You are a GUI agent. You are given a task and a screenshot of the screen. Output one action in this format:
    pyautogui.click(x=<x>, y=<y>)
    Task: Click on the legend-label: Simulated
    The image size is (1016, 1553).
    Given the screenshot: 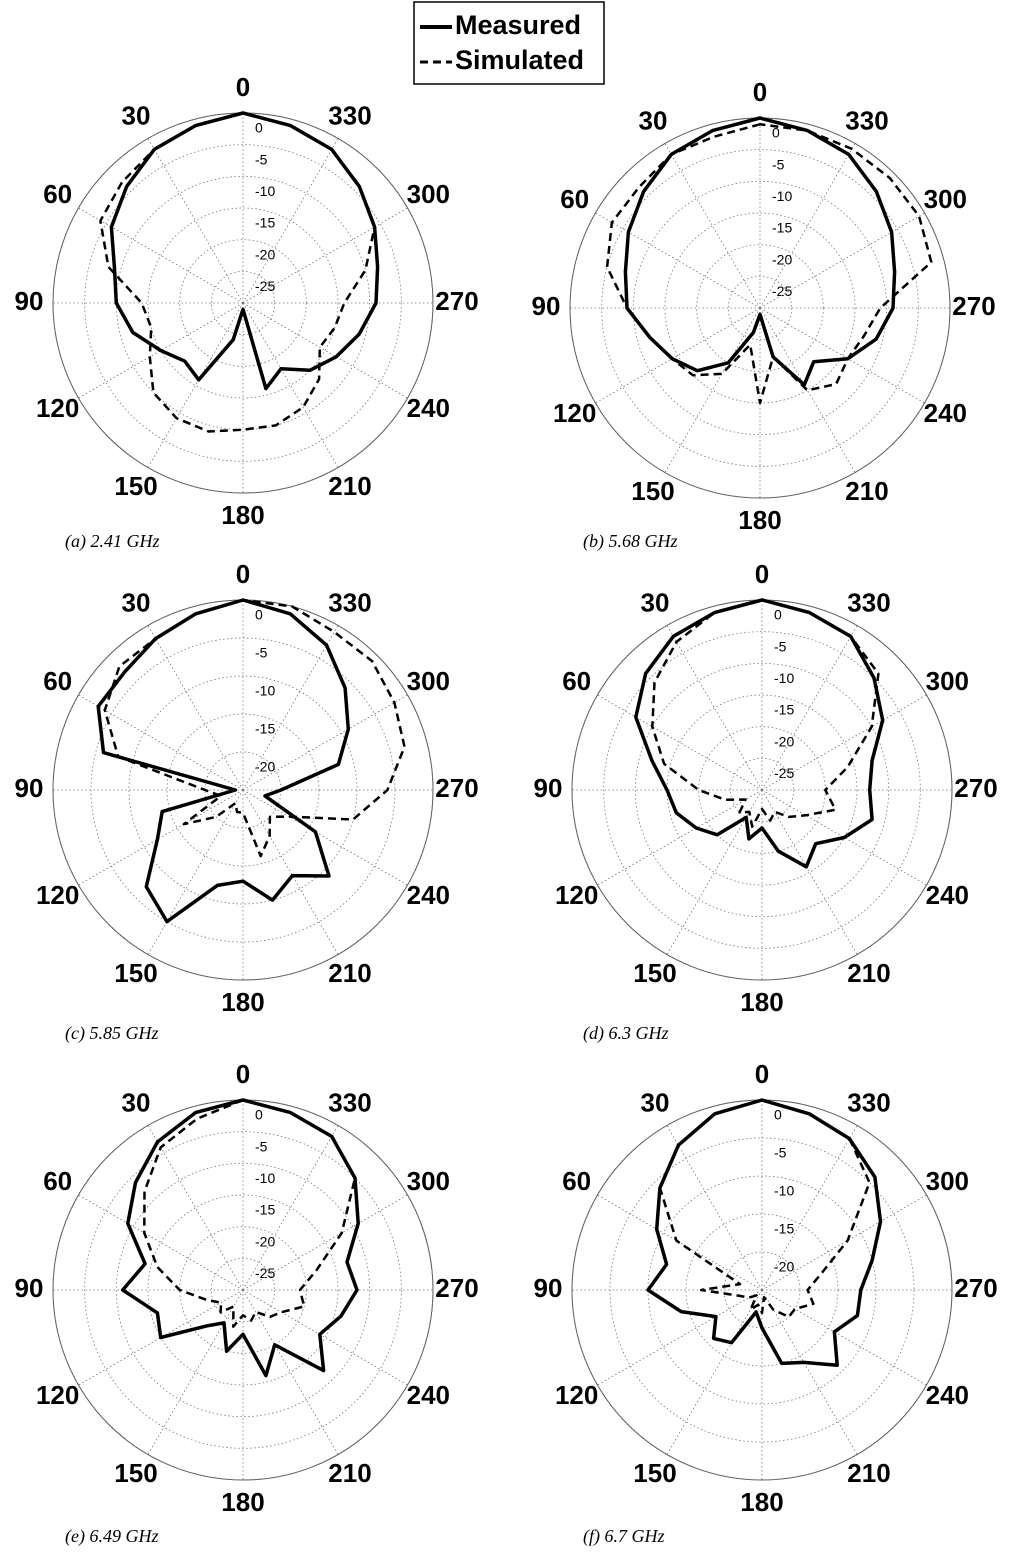 What is the action you would take?
    pyautogui.click(x=519, y=60)
    